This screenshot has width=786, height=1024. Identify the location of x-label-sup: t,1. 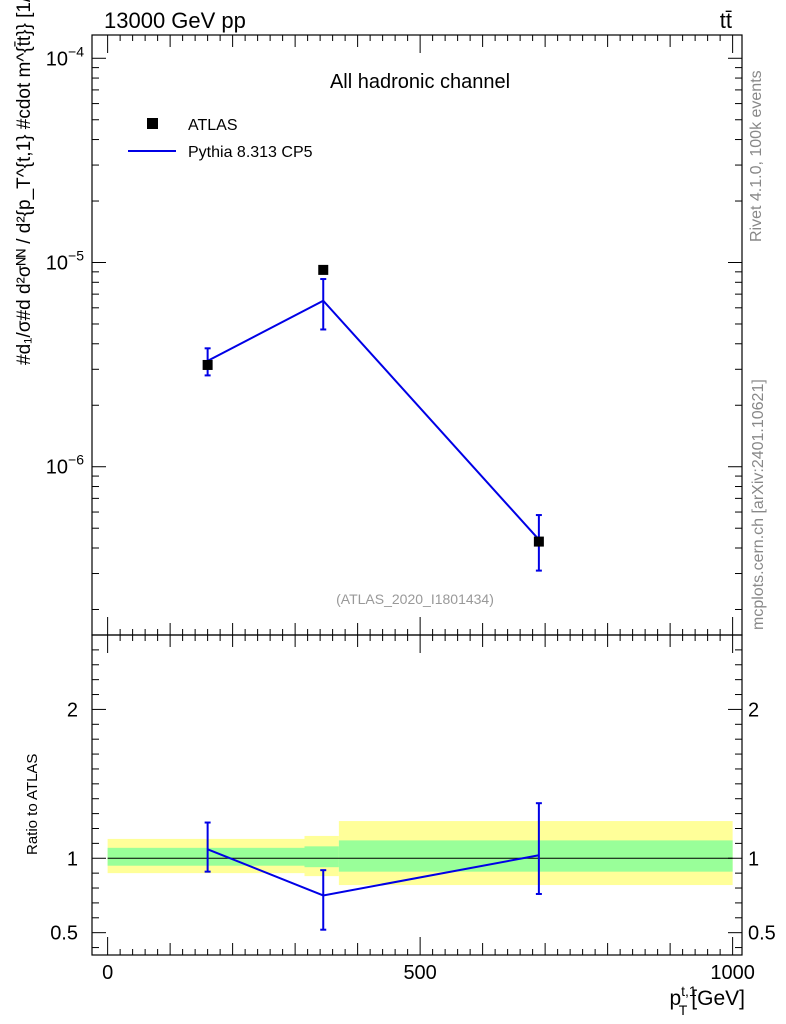
(689, 991).